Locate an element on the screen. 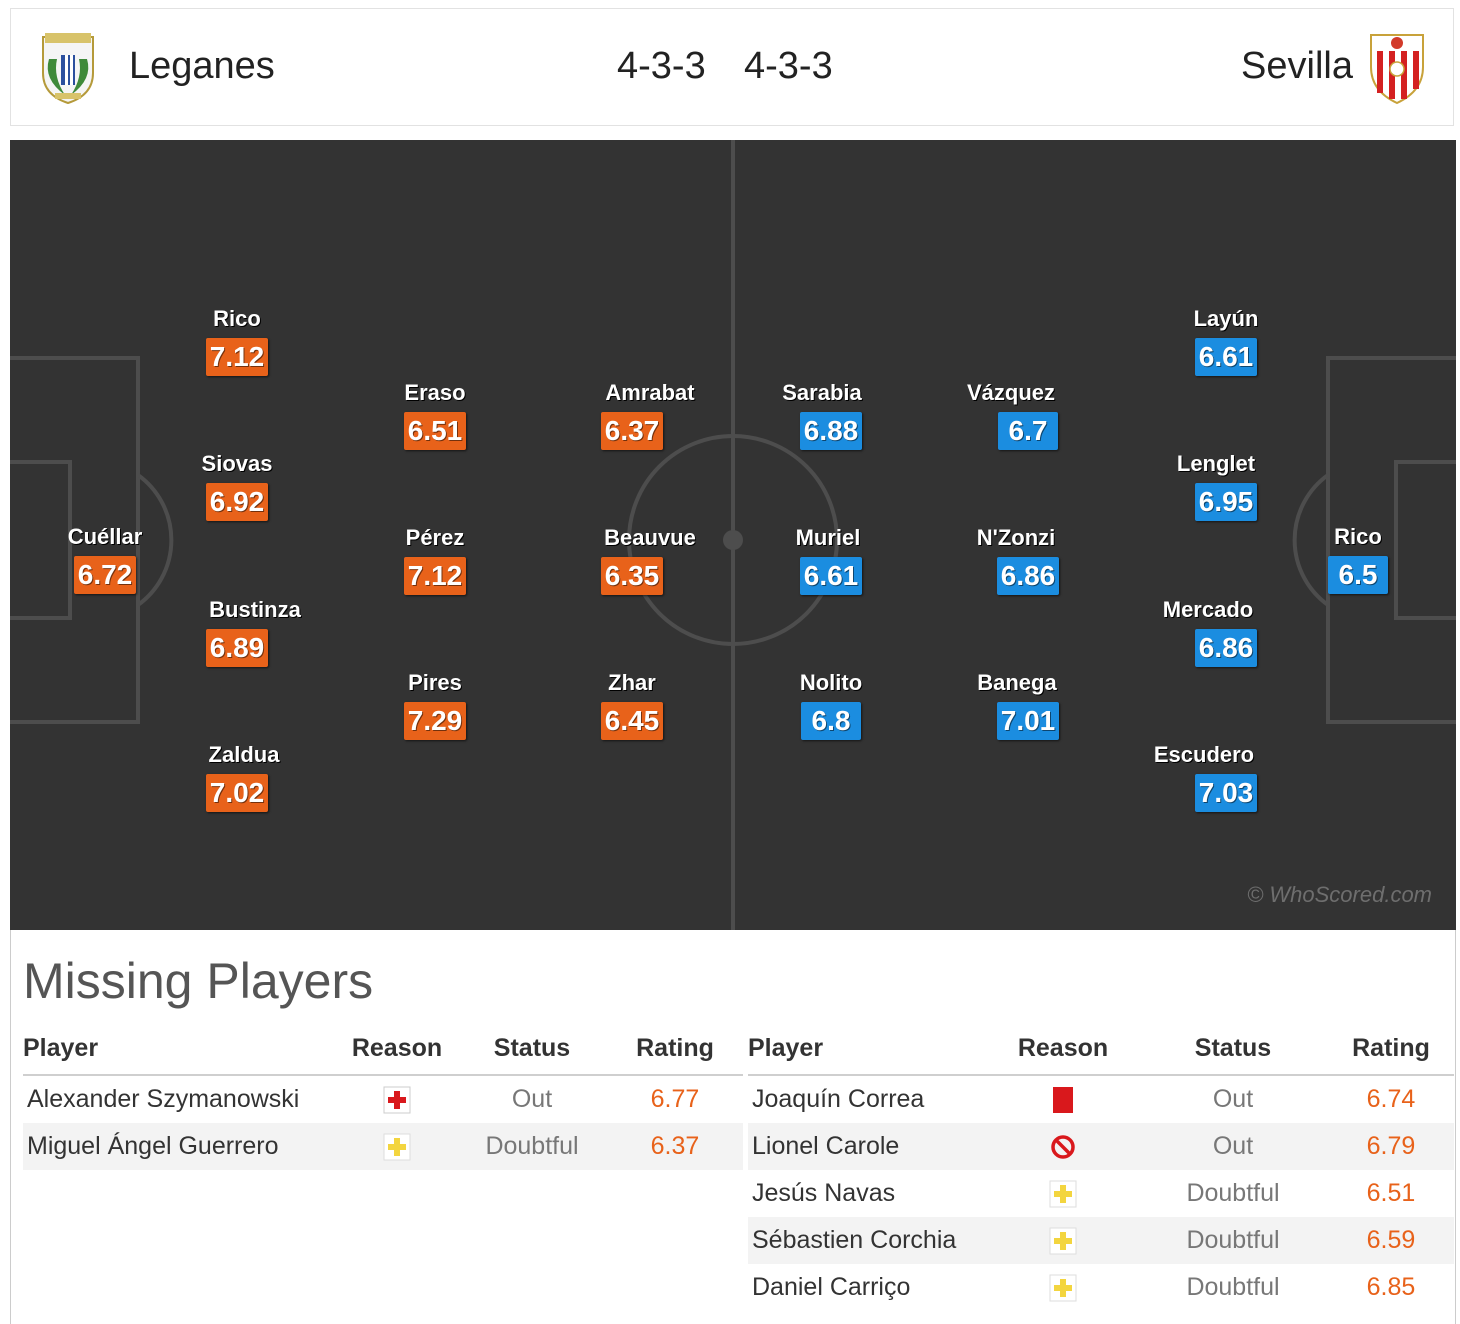 Image resolution: width=1460 pixels, height=1324 pixels. player-cell: Daniel Carriço is located at coordinates (831, 1287).